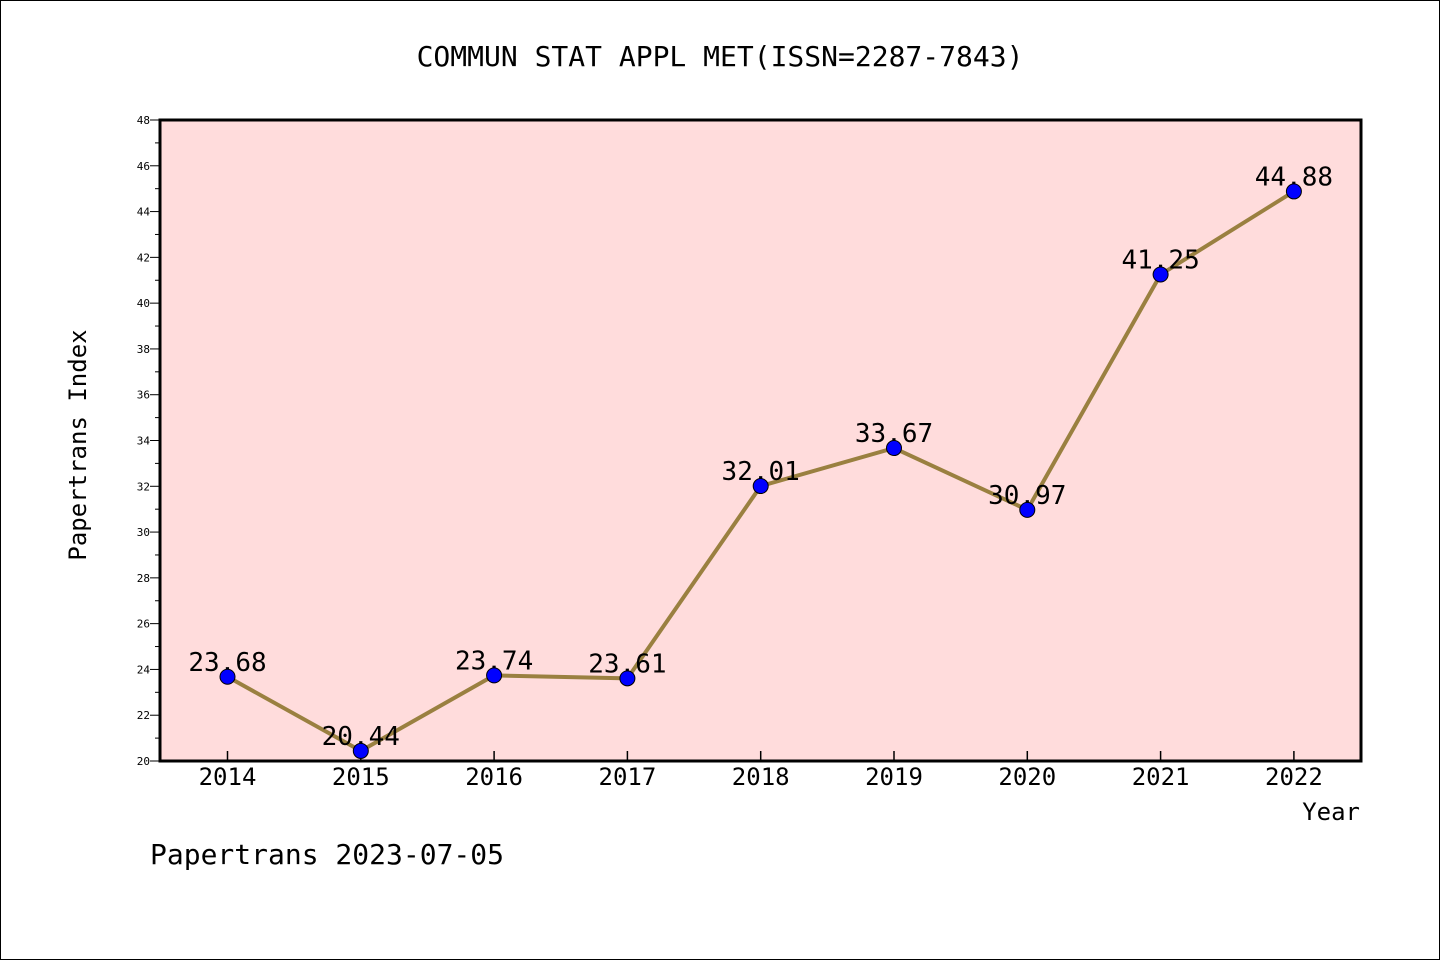  I want to click on y-tick-label: 26, so click(143, 624).